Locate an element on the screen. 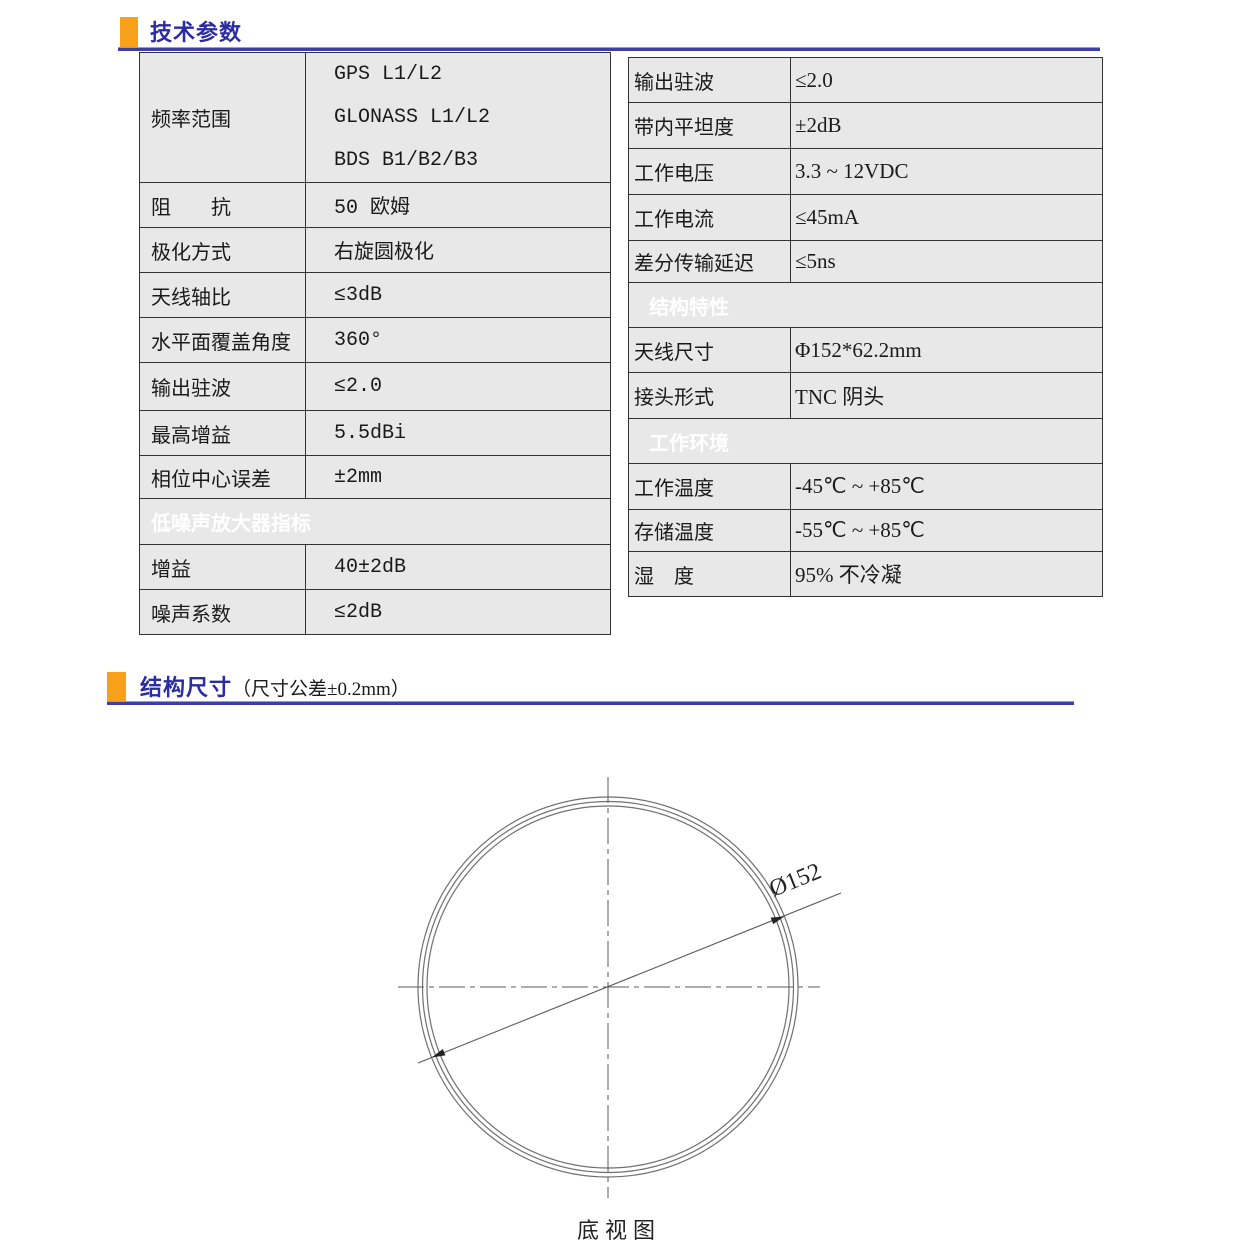  spec-row: 水平面覆盖角度 360° is located at coordinates (375, 340).